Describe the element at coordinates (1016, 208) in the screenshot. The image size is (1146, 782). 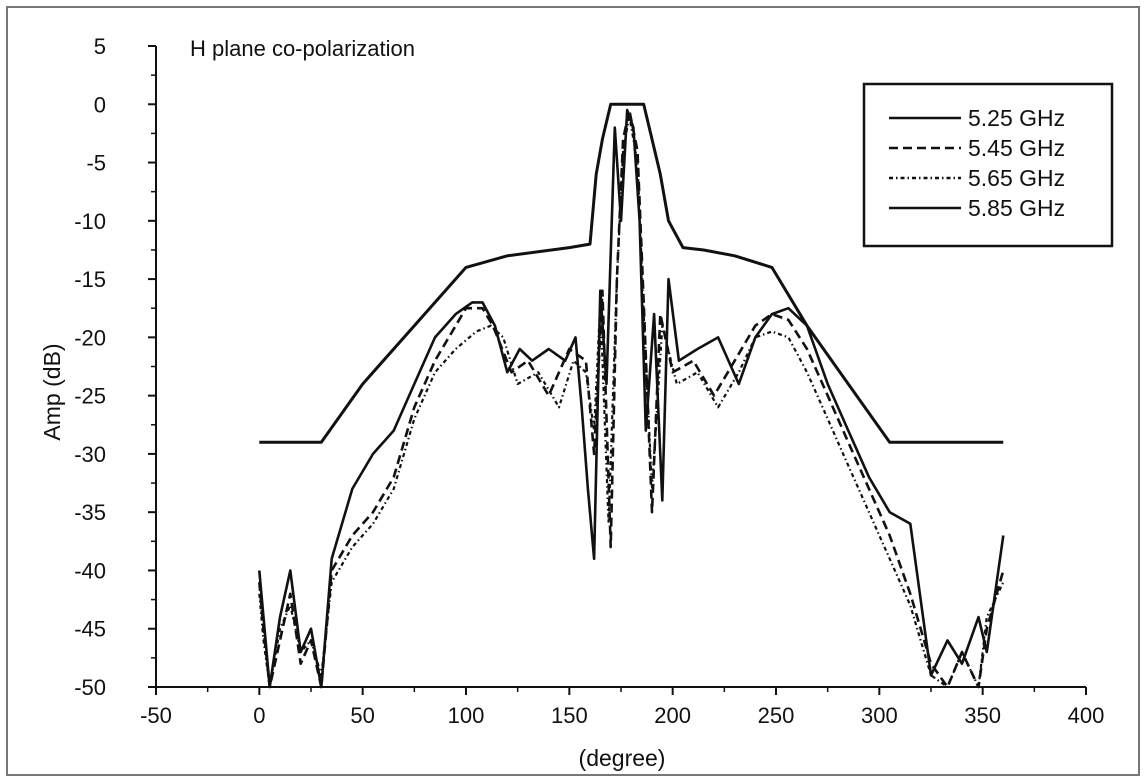
I see `legend-label: 5.85 GHz` at that location.